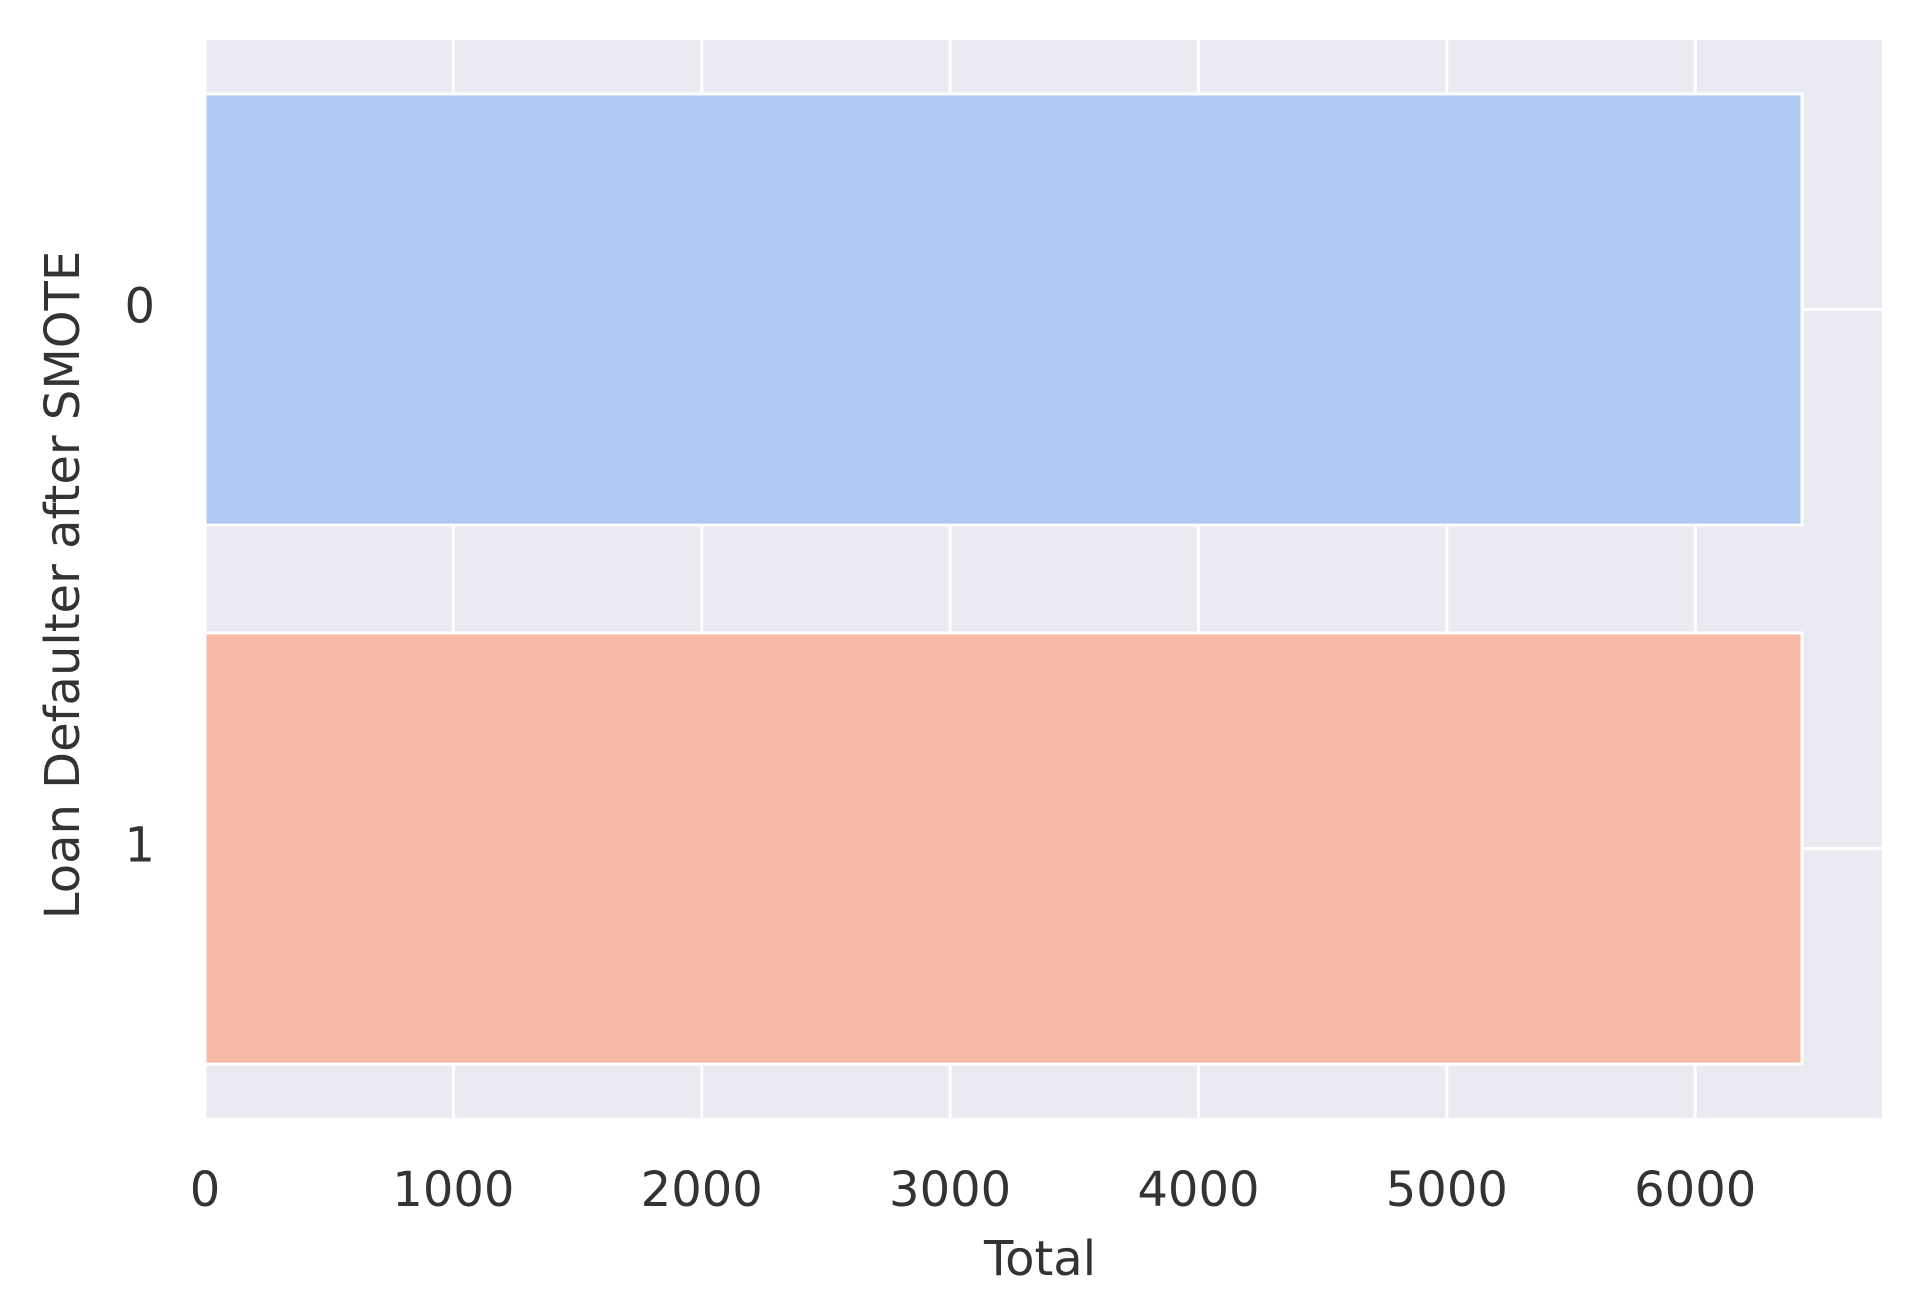  I want to click on y-tick-label: 1, so click(139, 846).